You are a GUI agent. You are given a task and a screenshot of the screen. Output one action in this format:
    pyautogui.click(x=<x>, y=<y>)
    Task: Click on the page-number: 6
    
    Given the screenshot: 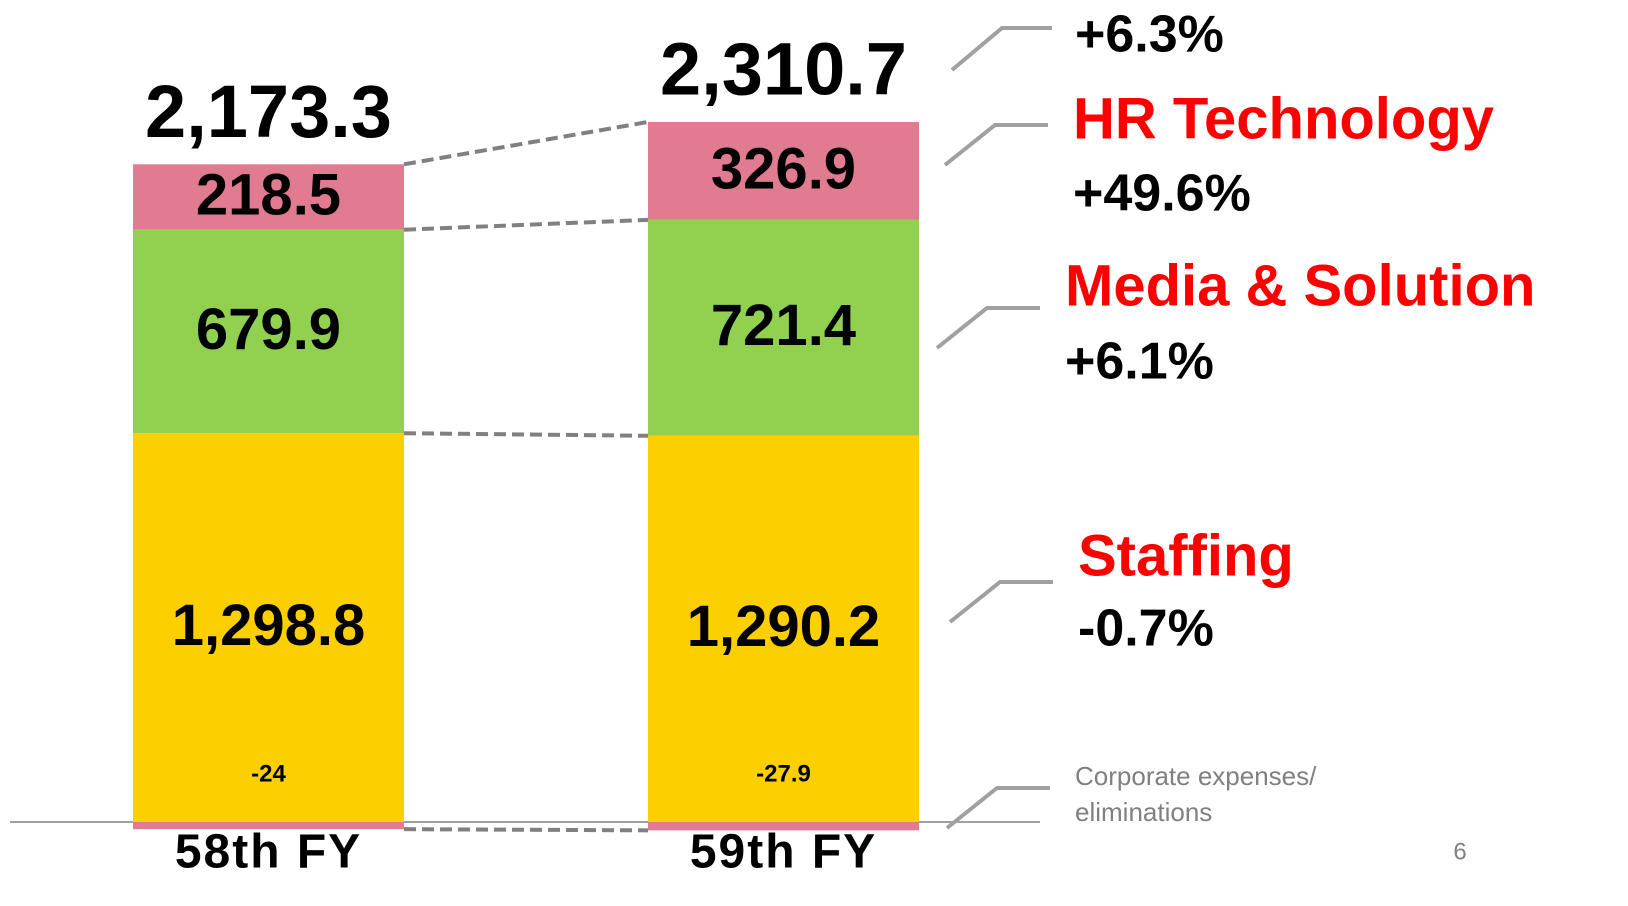 What is the action you would take?
    pyautogui.click(x=1459, y=851)
    